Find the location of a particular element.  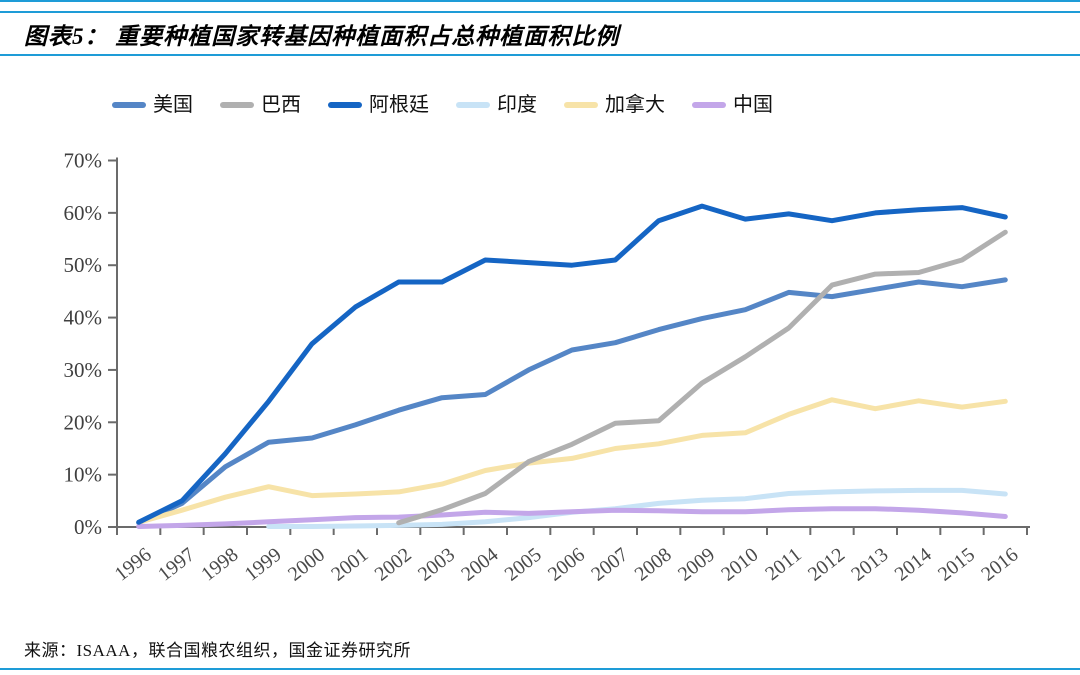

legend-swatch-usa is located at coordinates (129, 105).